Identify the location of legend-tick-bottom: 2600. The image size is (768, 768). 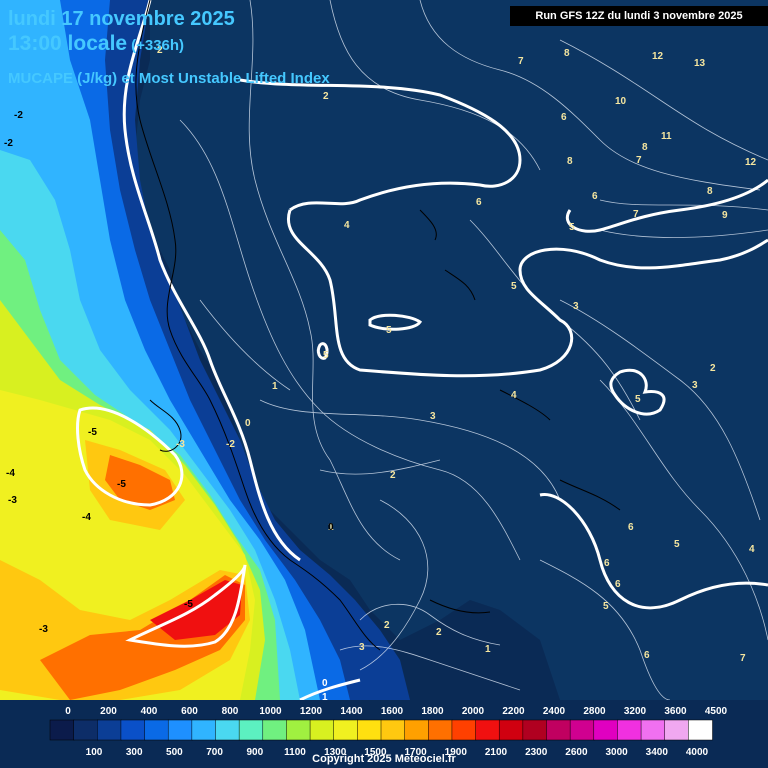
(576, 752).